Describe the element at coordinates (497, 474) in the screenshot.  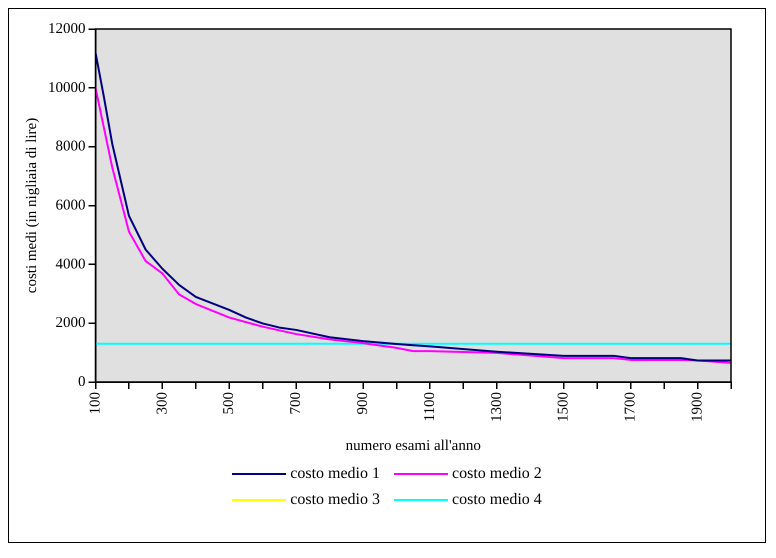
I see `legend-label: costo medio 2` at that location.